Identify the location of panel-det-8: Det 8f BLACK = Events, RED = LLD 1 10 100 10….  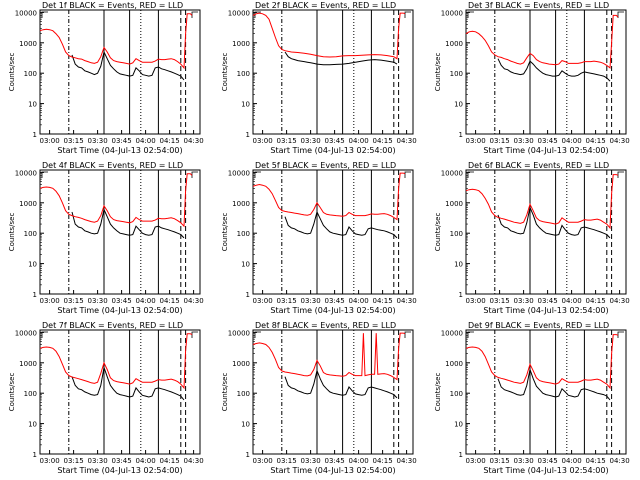
(319, 398).